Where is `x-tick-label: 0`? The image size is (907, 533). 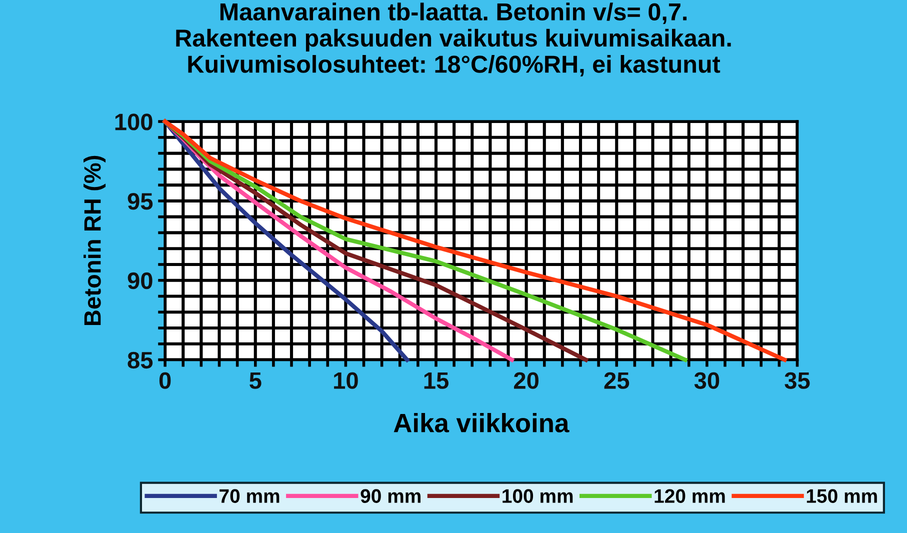
x-tick-label: 0 is located at coordinates (165, 380).